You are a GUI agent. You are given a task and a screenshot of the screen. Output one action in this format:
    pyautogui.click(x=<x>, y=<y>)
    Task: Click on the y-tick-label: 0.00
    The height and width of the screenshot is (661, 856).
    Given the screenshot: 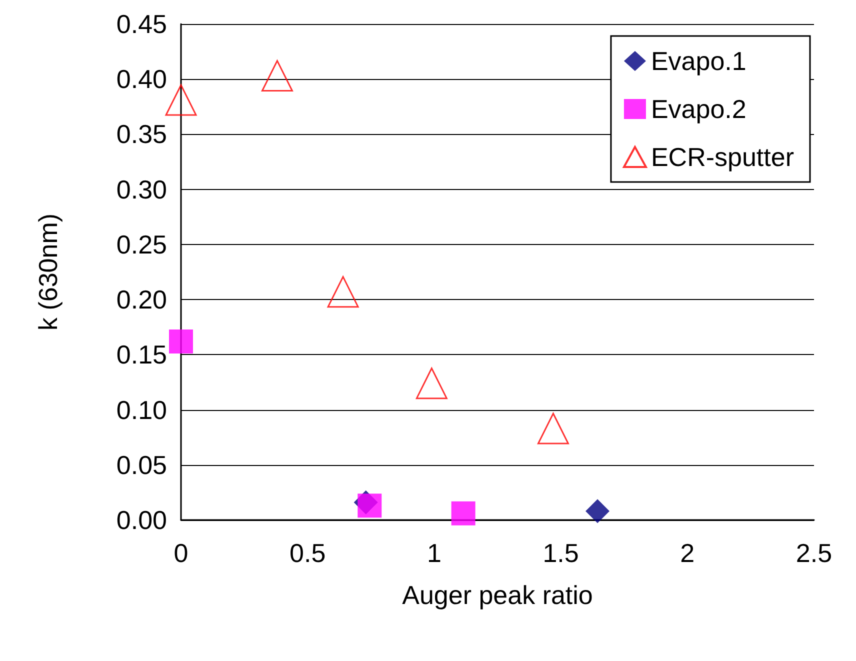 What is the action you would take?
    pyautogui.click(x=141, y=520)
    